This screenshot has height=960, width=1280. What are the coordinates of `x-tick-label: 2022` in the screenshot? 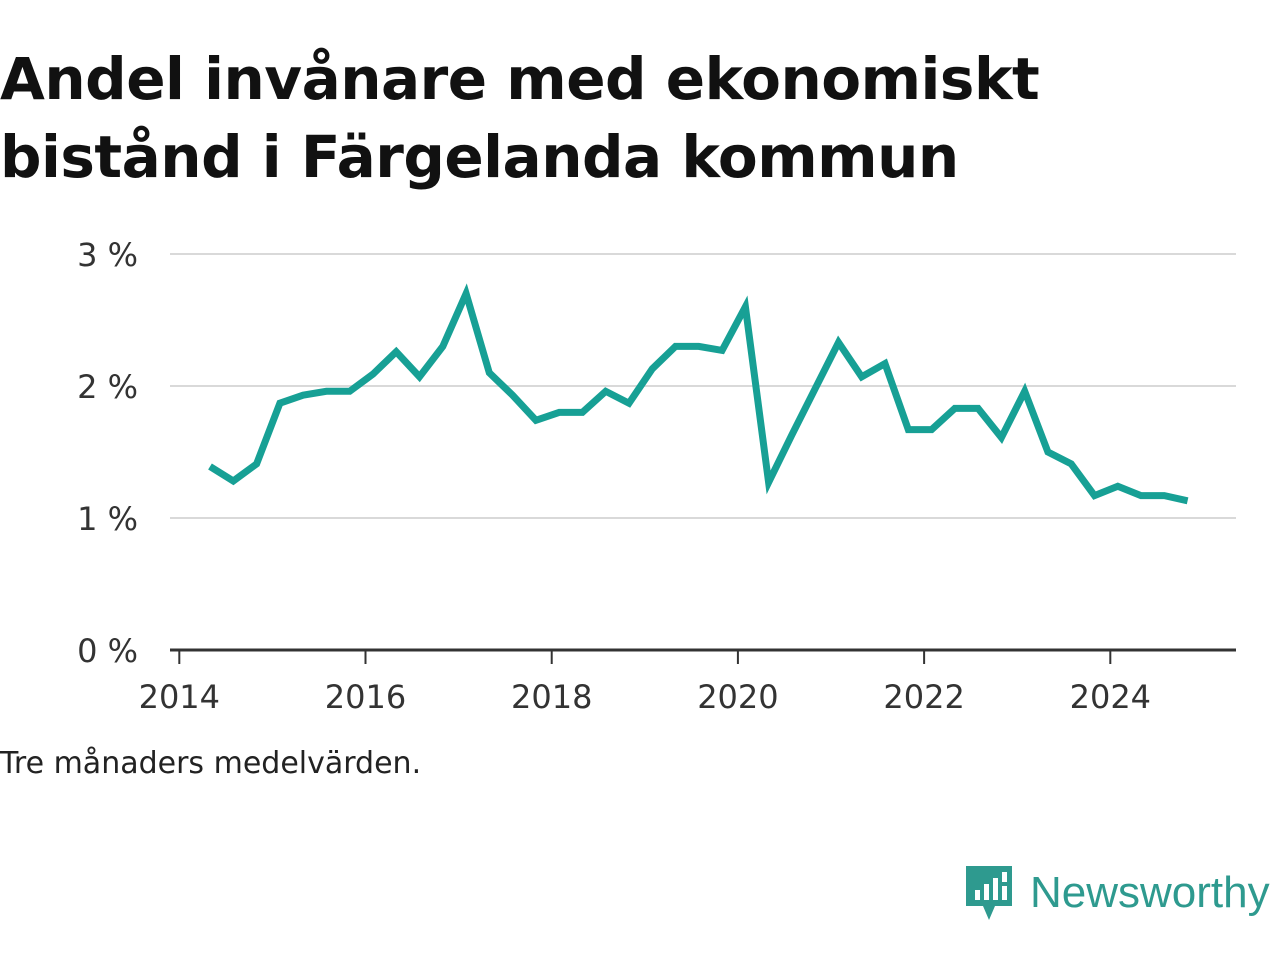 It's located at (923, 697).